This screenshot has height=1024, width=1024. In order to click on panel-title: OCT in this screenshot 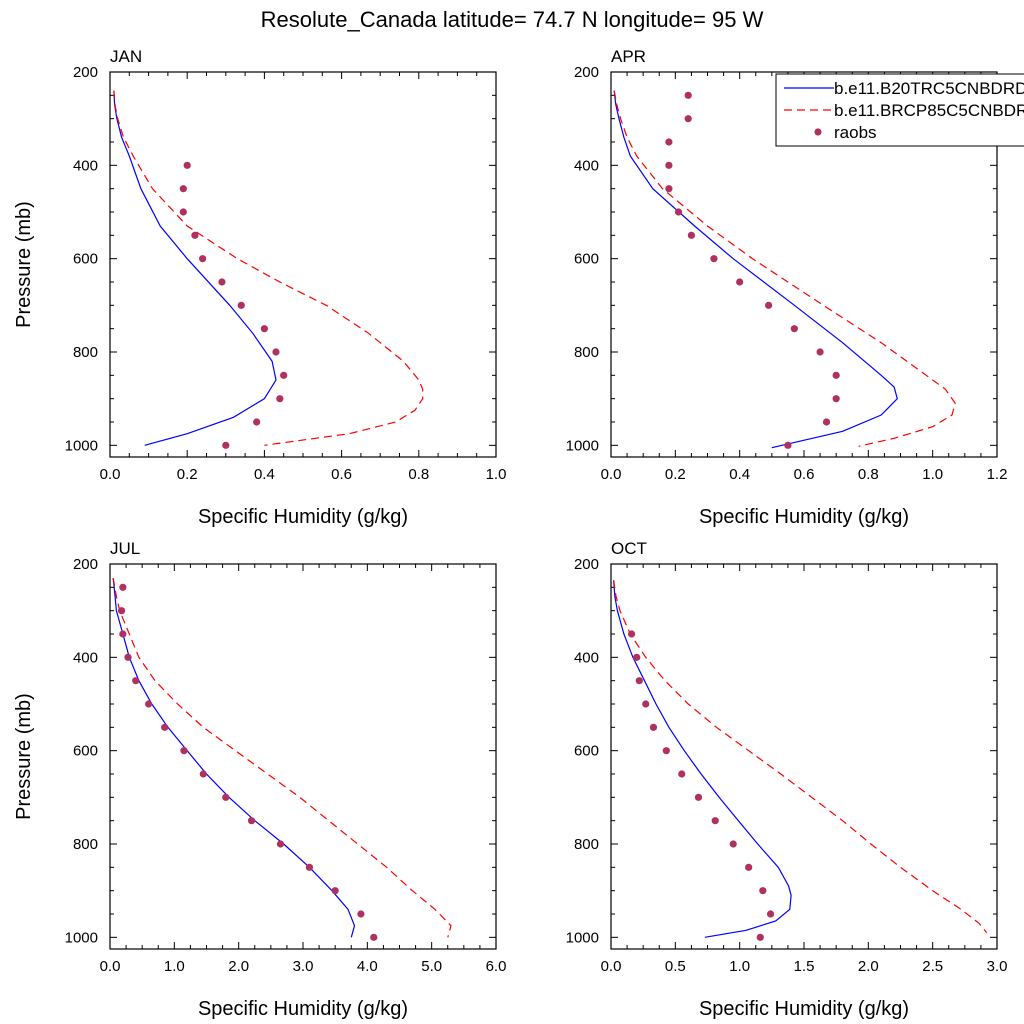, I will do `click(629, 548)`.